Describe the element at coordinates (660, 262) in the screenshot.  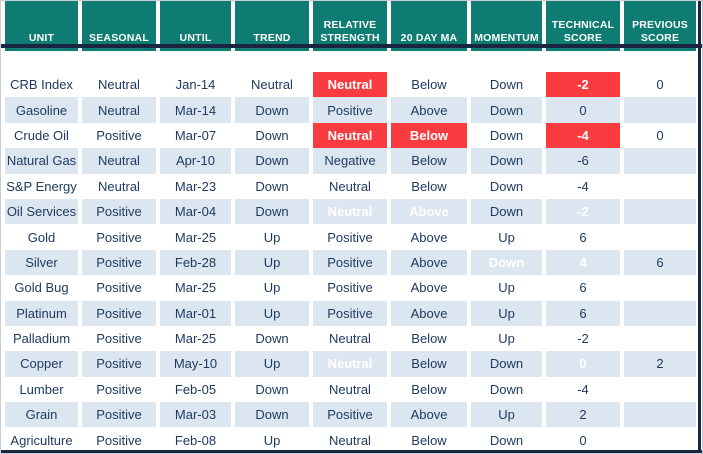
I see `cell-previous-score: 6` at that location.